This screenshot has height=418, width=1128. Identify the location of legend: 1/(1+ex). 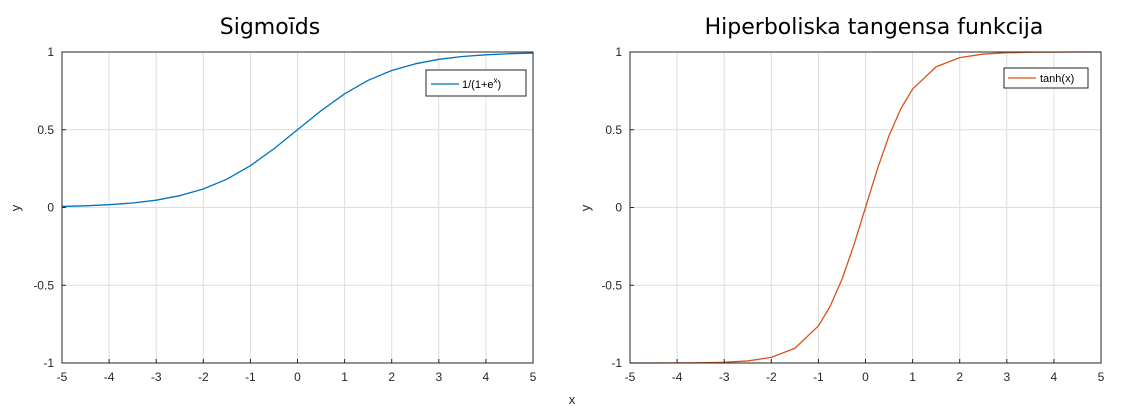
(476, 83).